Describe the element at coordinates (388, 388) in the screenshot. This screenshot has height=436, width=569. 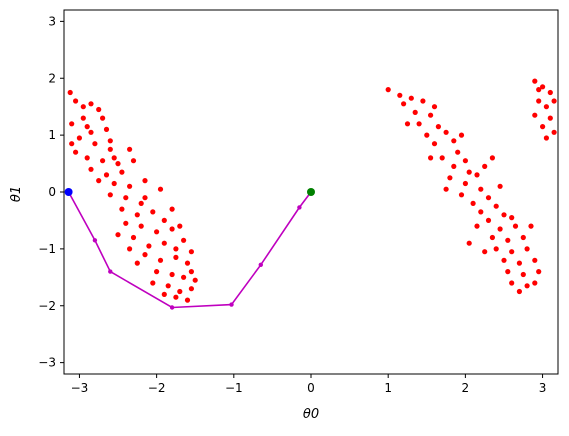
I see `x-tick-label: 1` at that location.